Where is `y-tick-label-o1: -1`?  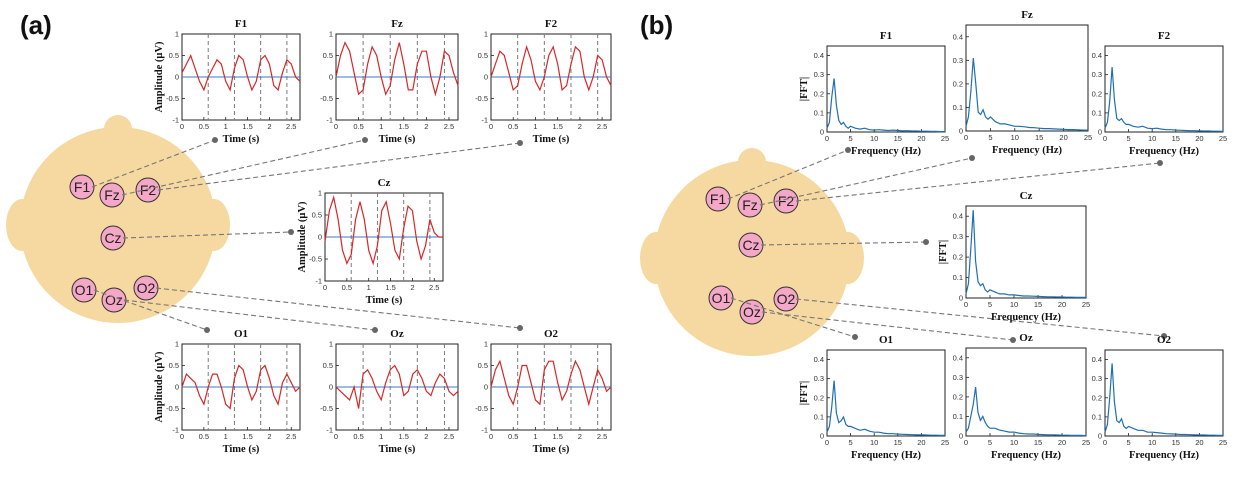 y-tick-label-o1: -1 is located at coordinates (175, 430).